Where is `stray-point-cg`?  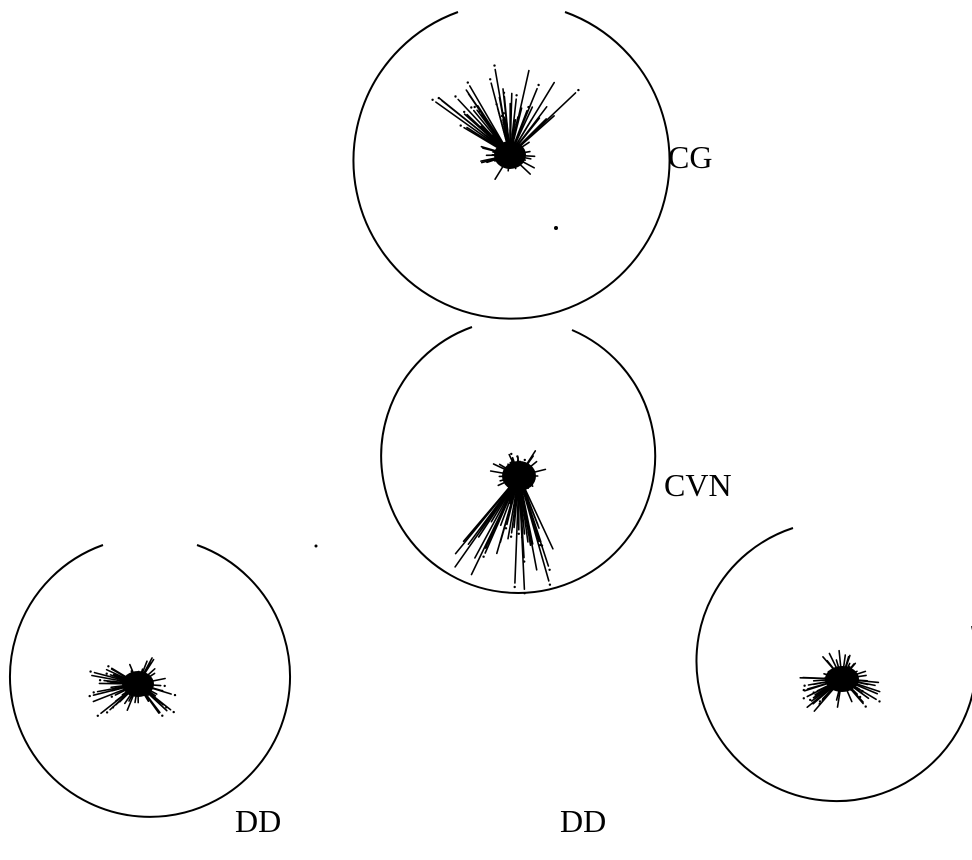
stray-point-cg is located at coordinates (556, 228).